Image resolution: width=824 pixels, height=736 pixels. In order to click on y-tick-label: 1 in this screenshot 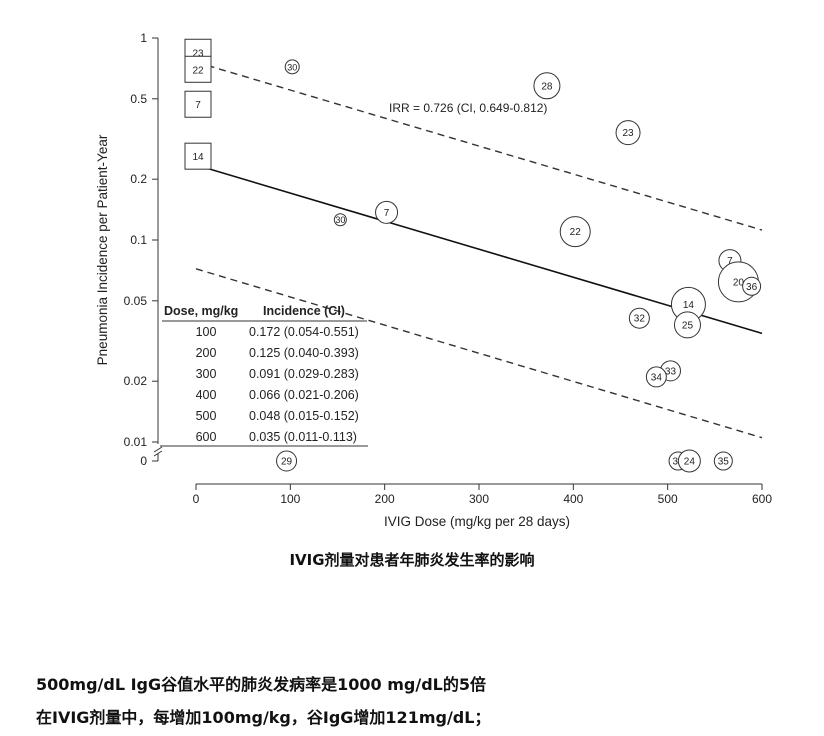, I will do `click(143, 38)`.